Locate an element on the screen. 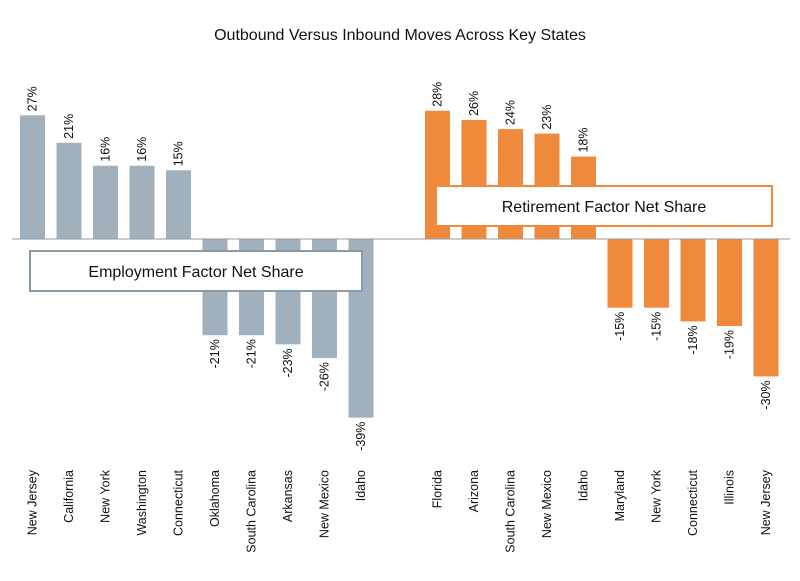 The image size is (800, 581). value-label-0-9: -39% is located at coordinates (361, 436).